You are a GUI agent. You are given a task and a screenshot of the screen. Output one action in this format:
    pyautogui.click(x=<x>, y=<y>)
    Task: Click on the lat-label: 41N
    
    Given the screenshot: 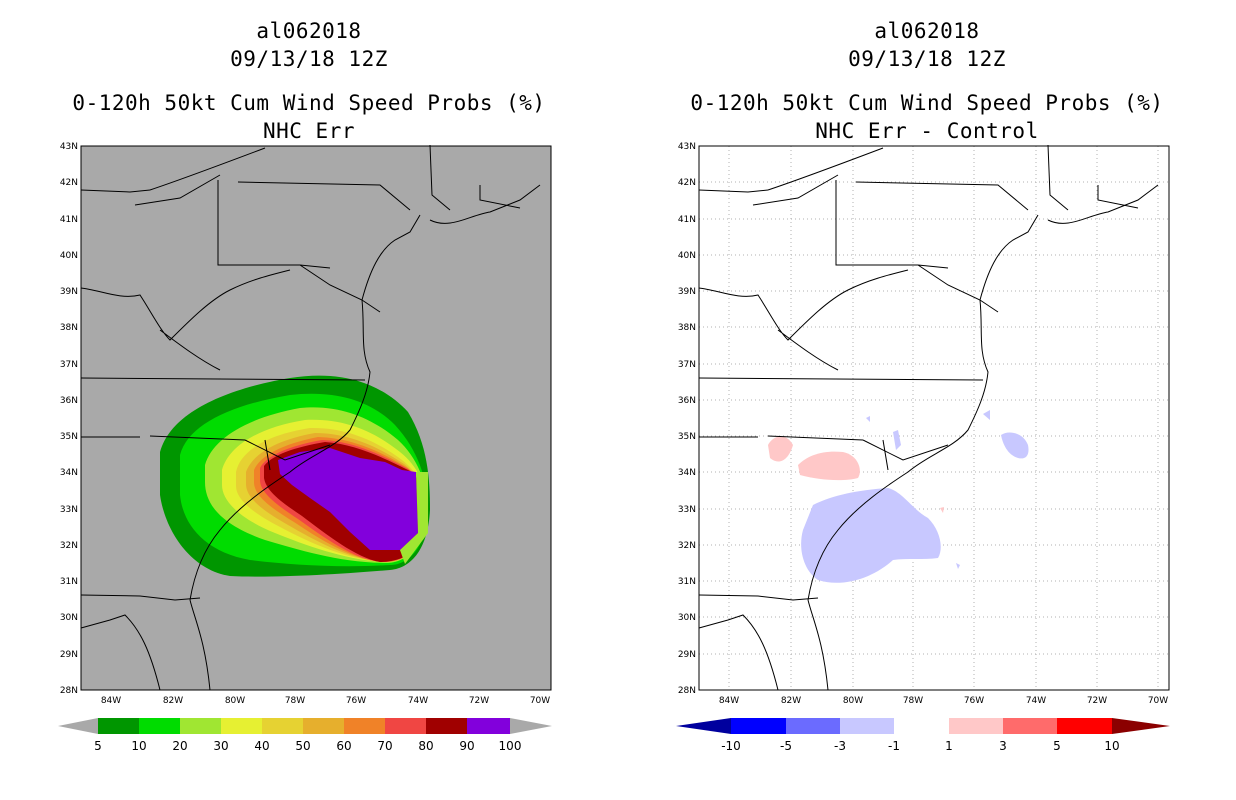 What is the action you would take?
    pyautogui.click(x=69, y=220)
    